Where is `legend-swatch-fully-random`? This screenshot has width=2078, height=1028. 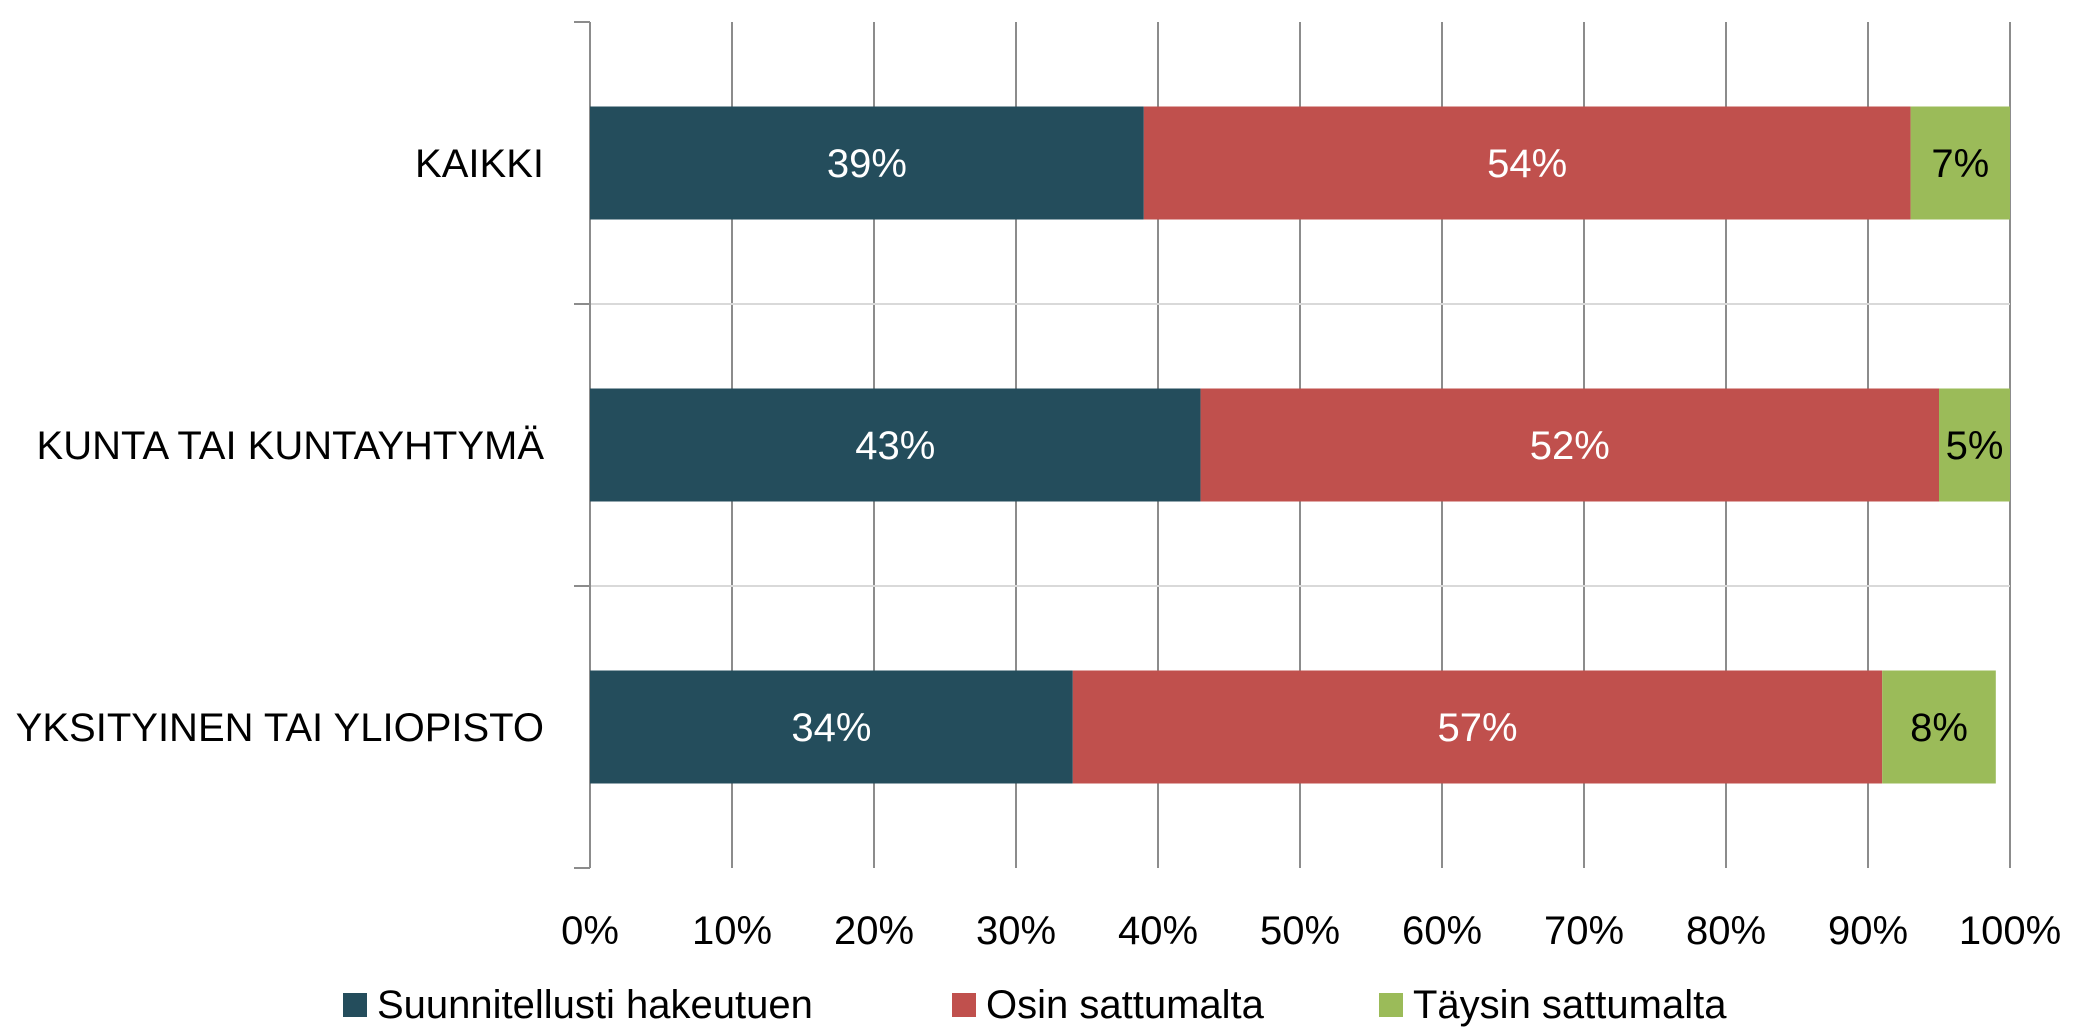 legend-swatch-fully-random is located at coordinates (1391, 1005).